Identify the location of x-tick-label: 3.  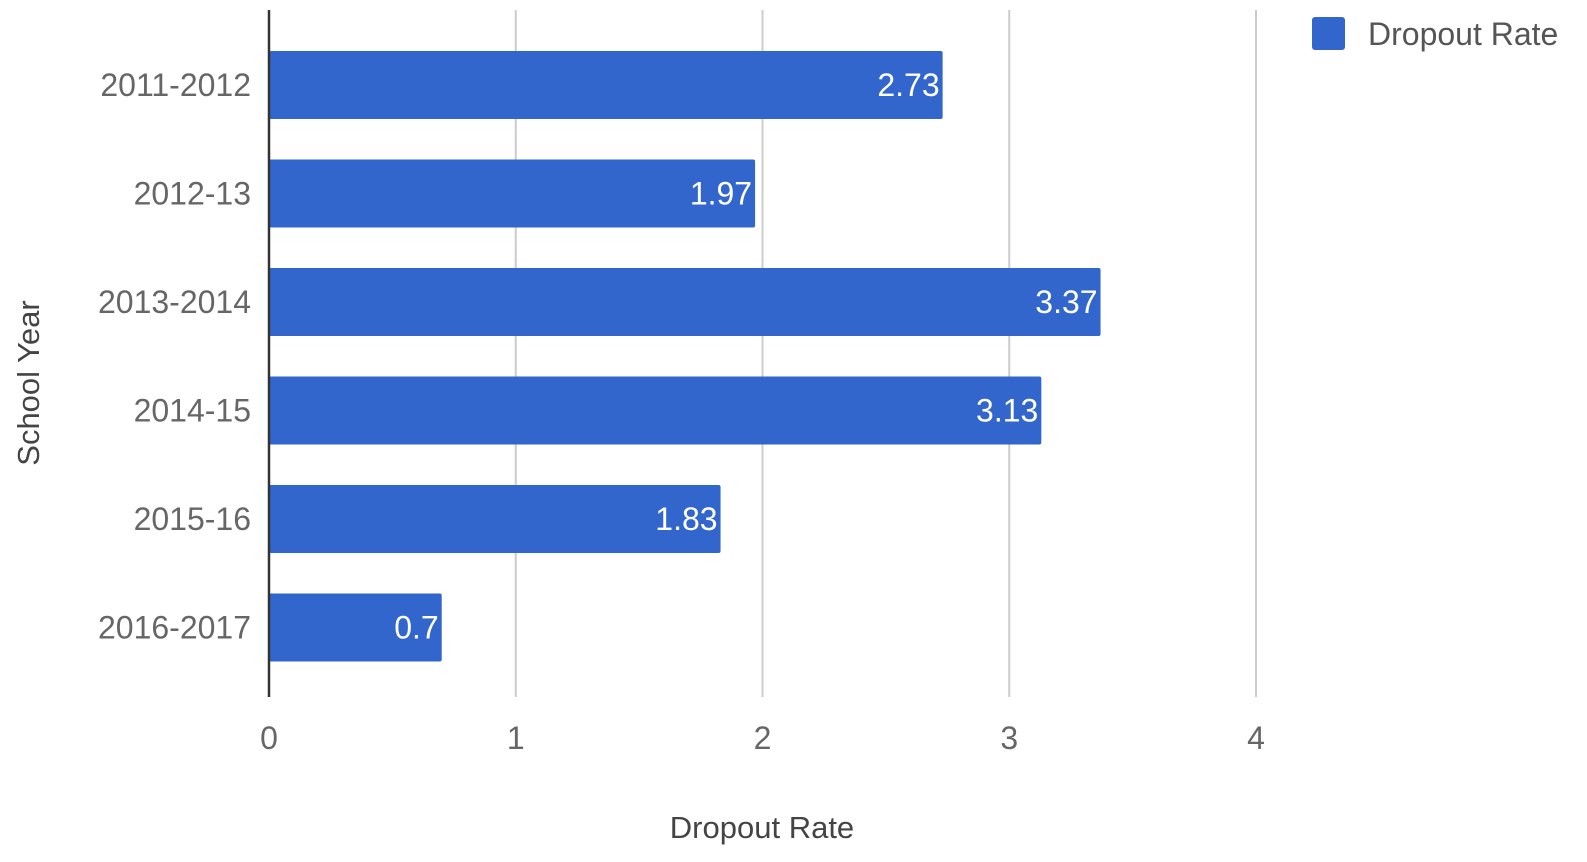
(1009, 738).